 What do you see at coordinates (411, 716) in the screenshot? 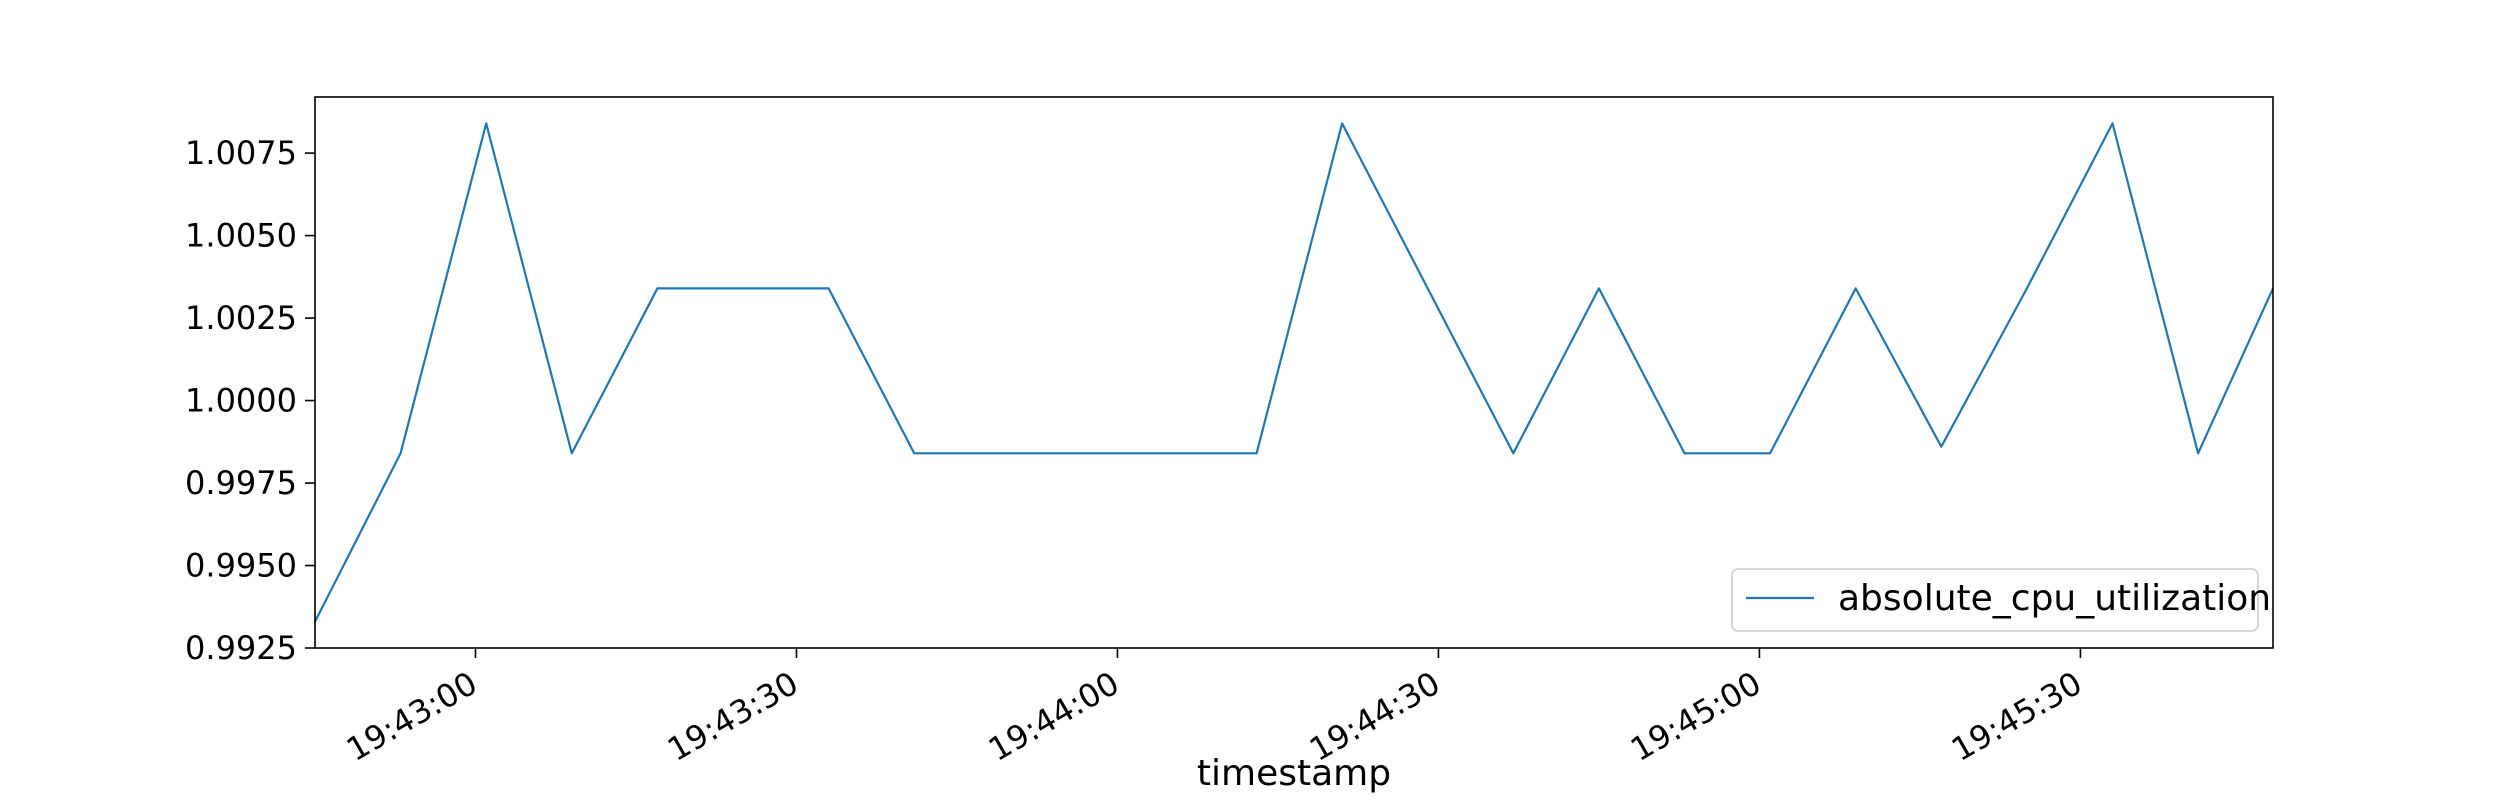
I see `x-tick-label: 19:43:00` at bounding box center [411, 716].